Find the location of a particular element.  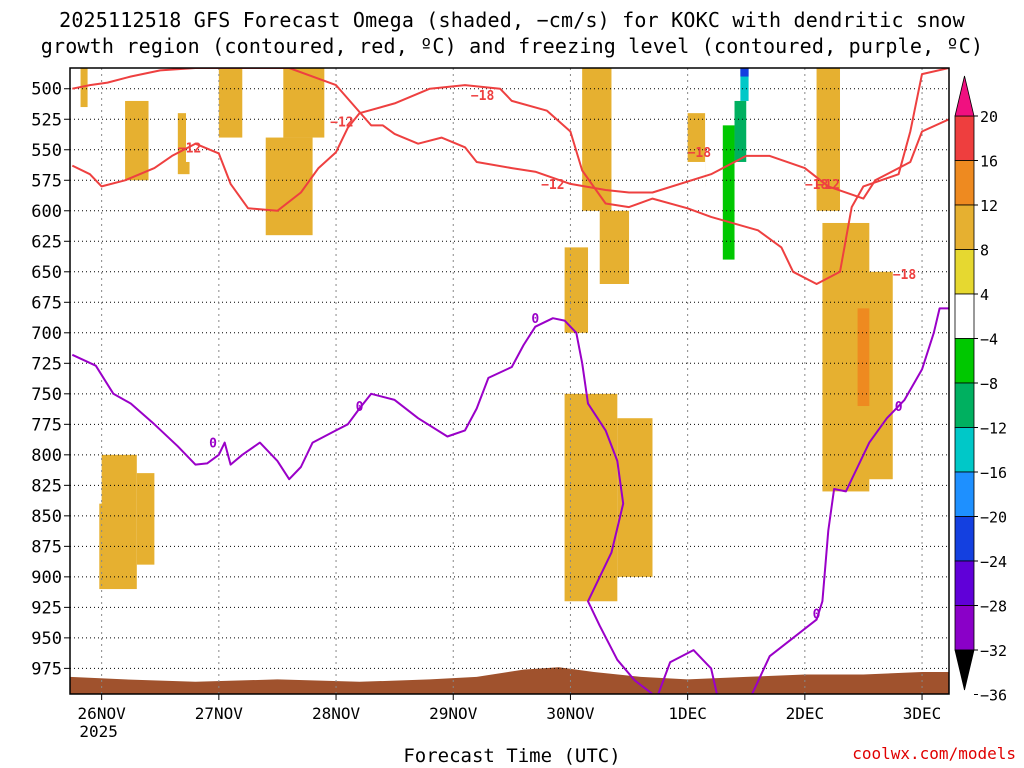

dgz-upper-label-2: −12 is located at coordinates (552, 185).